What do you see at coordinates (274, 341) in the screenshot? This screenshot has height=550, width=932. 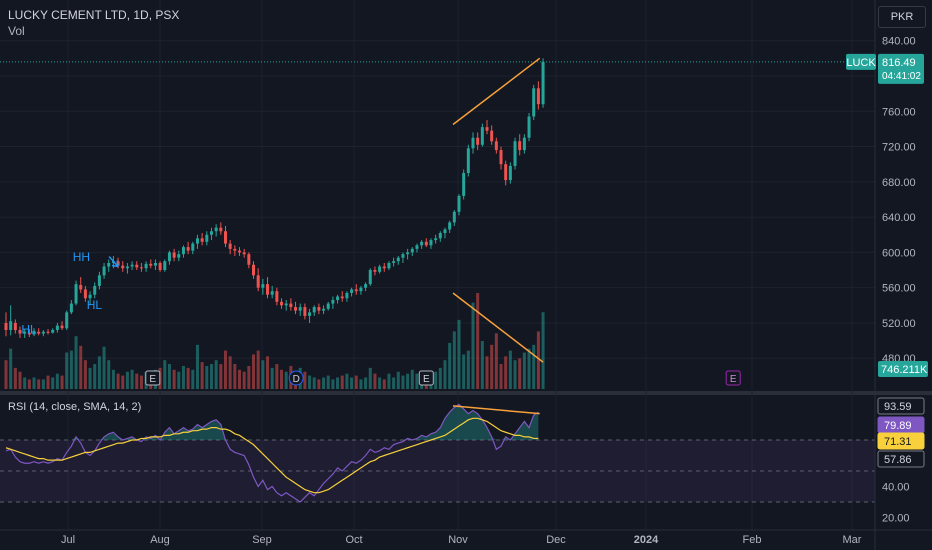 I see `volume-bars` at bounding box center [274, 341].